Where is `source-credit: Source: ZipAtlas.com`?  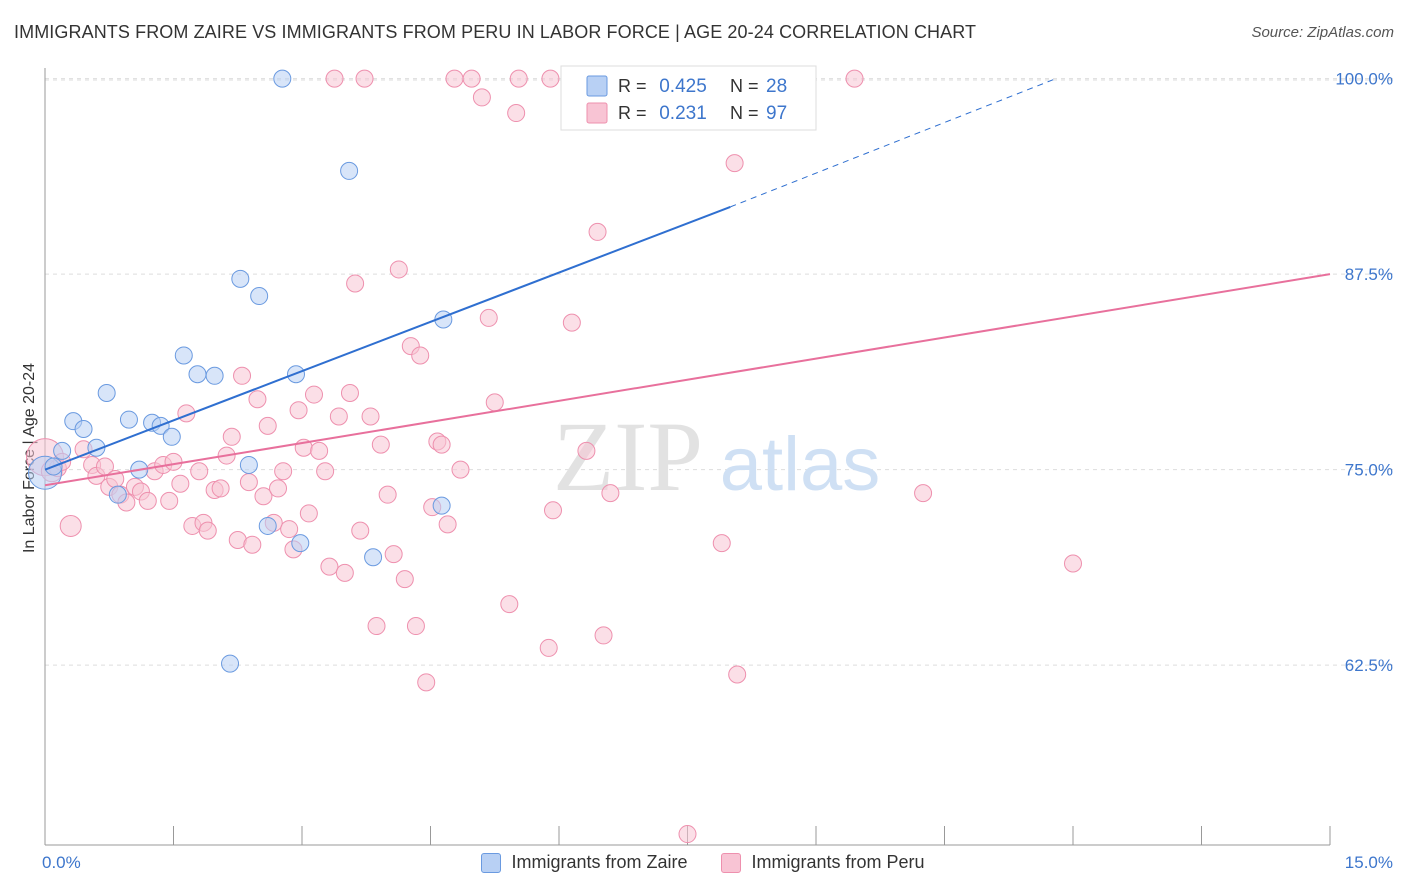 source-credit: Source: ZipAtlas.com is located at coordinates (1322, 32).